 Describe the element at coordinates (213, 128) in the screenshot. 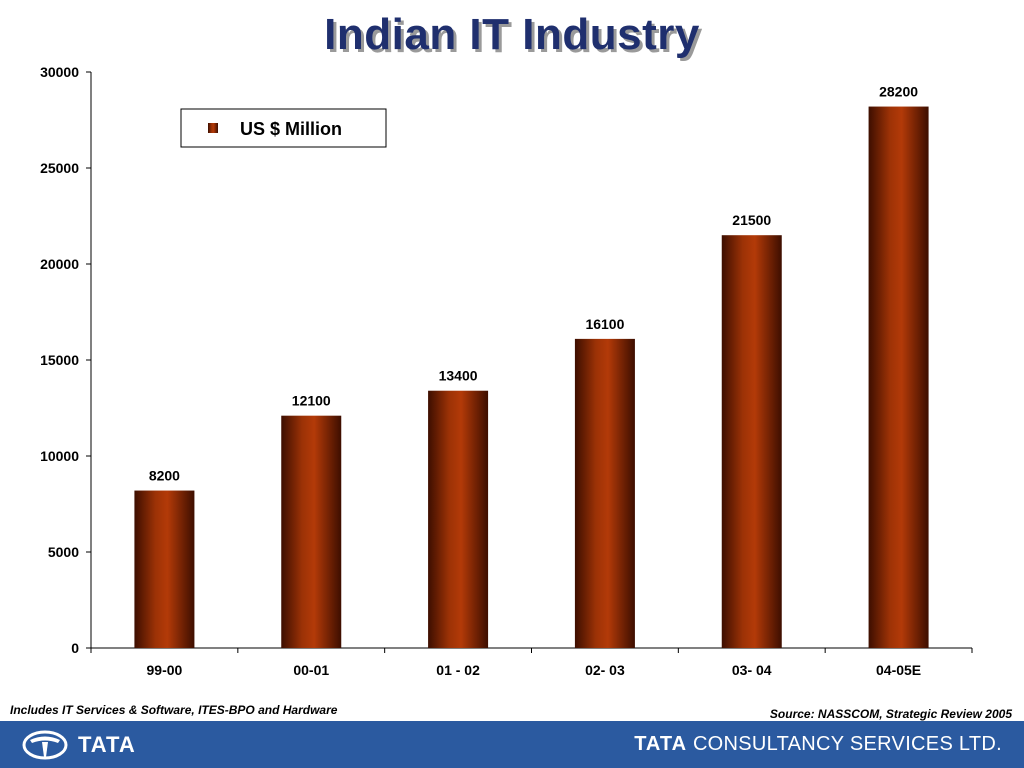

I see `legend-swatch` at that location.